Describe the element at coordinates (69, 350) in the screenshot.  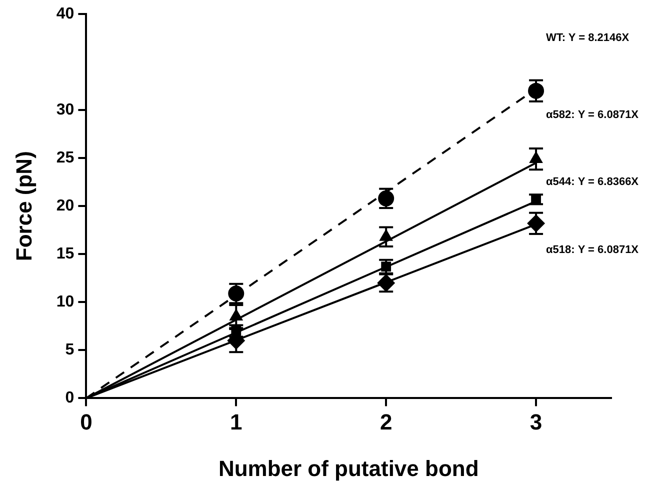
I see `y-tick-label: 5` at that location.